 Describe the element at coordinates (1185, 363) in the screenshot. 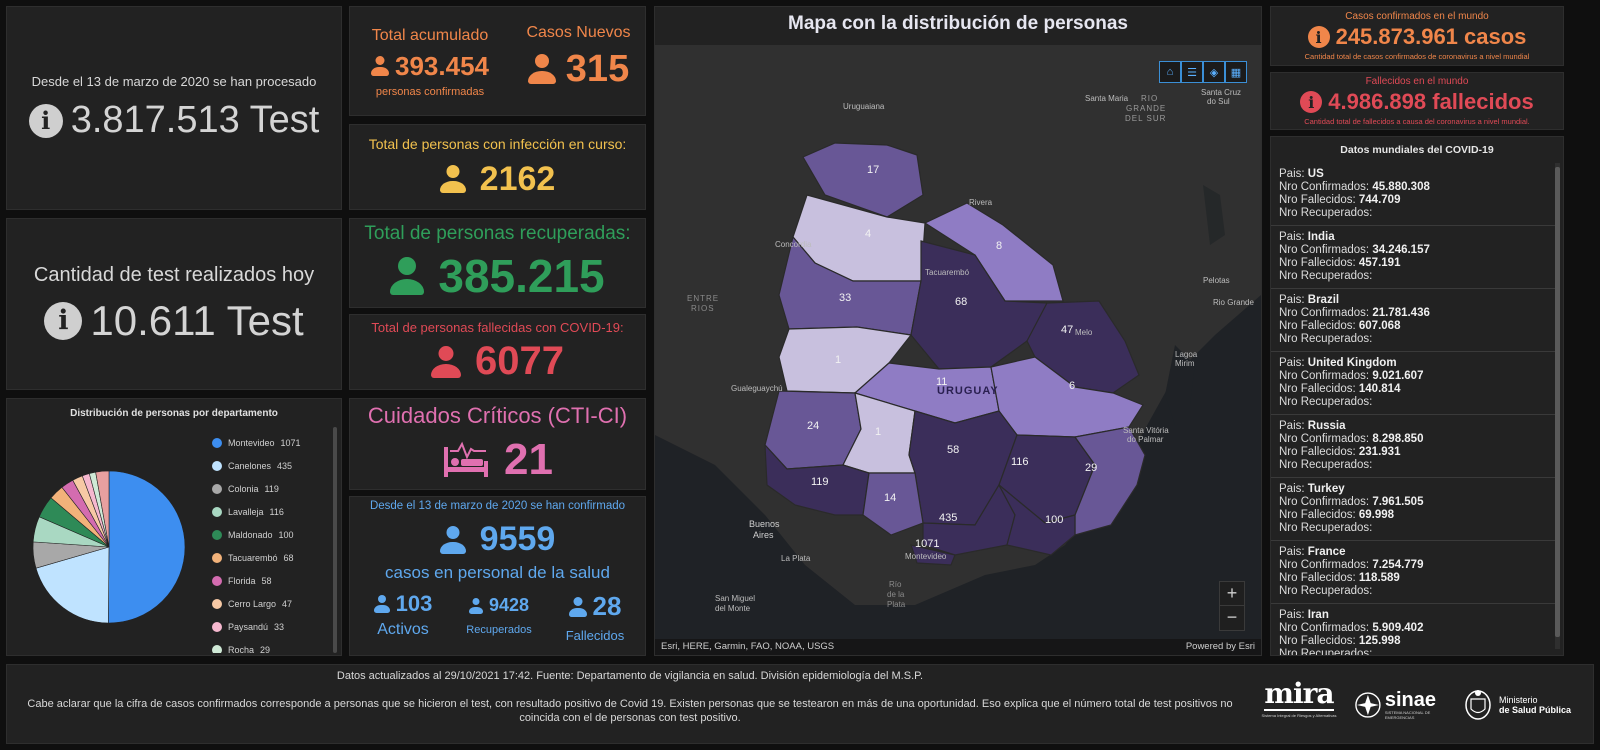

I see `place-lagoa-2: Mirim` at that location.